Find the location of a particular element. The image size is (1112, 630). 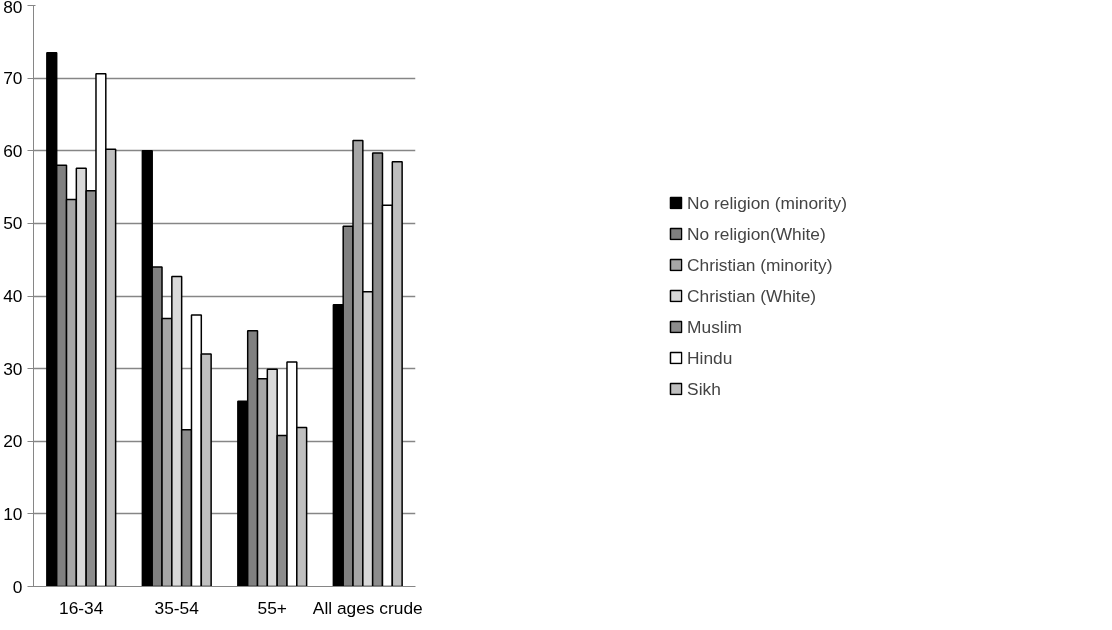

legend-label: Sikh is located at coordinates (704, 388).